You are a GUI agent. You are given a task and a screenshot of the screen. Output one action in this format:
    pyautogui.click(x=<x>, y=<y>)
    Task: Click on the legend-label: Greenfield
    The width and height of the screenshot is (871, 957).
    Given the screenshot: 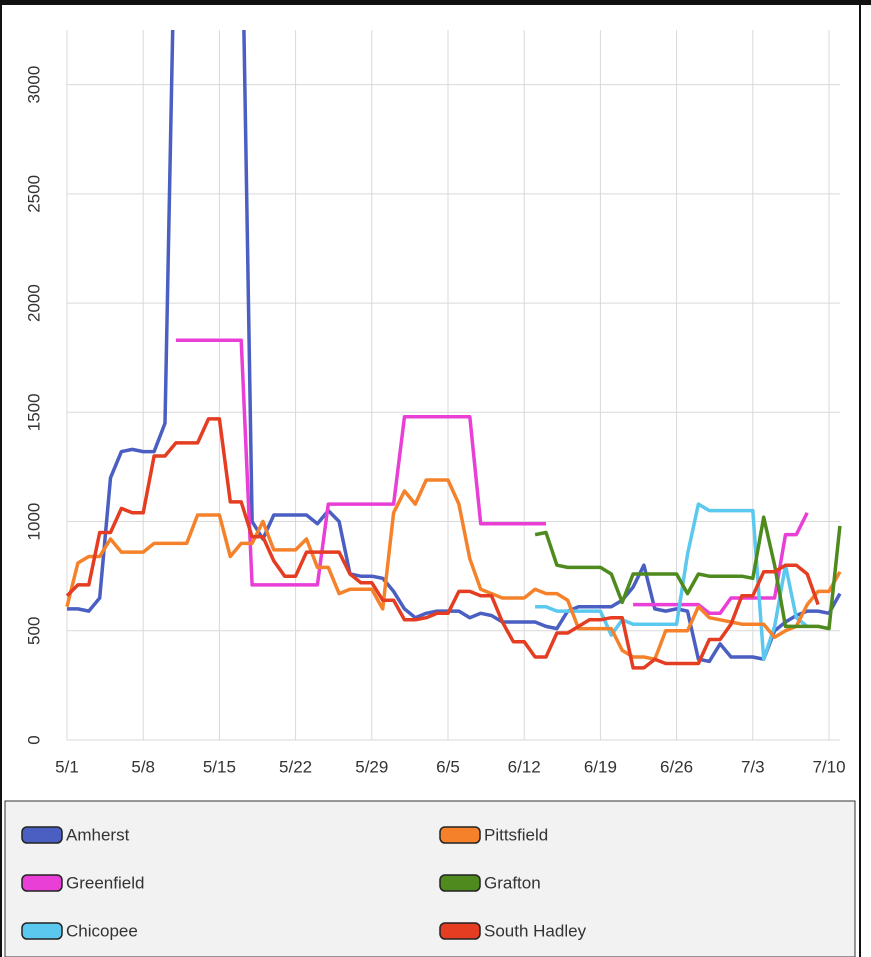 What is the action you would take?
    pyautogui.click(x=105, y=882)
    